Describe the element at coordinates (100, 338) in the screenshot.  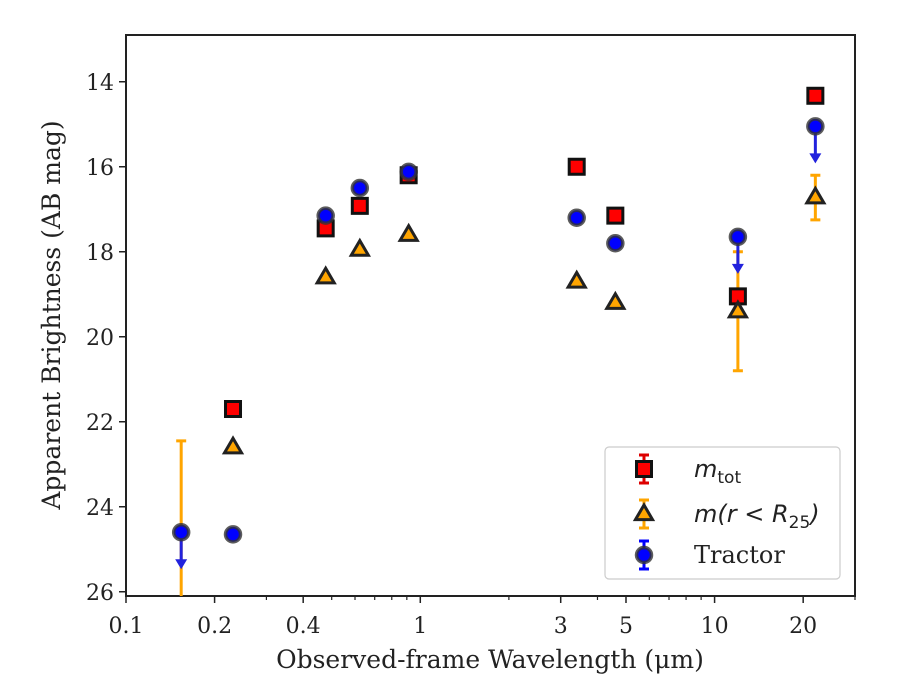
I see `y-tick-label: 20` at that location.